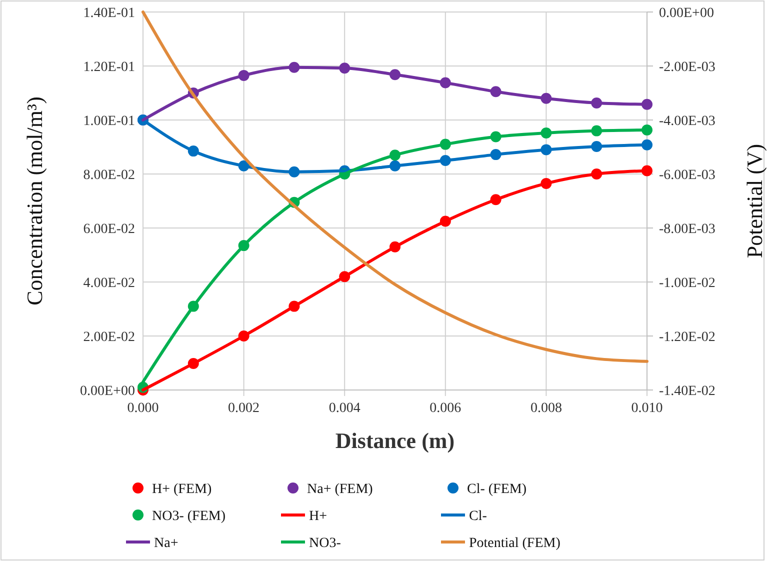 This screenshot has width=775, height=567. What do you see at coordinates (754, 201) in the screenshot?
I see `y2-axis-title: Potential (V)` at bounding box center [754, 201].